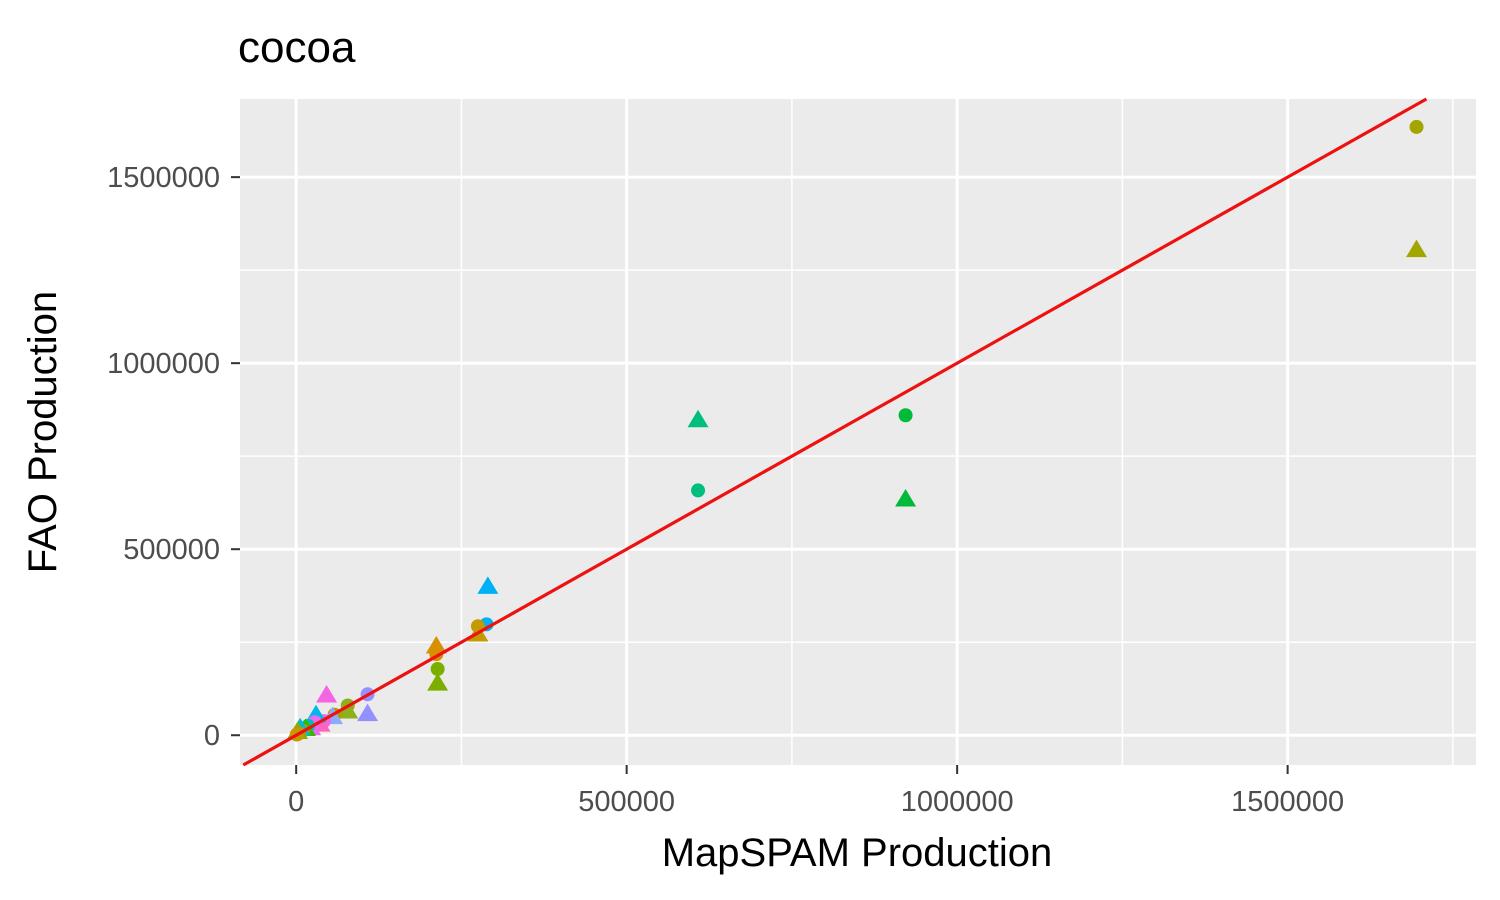 The width and height of the screenshot is (1500, 900). Describe the element at coordinates (163, 364) in the screenshot. I see `y-tick-label: 1000000` at that location.